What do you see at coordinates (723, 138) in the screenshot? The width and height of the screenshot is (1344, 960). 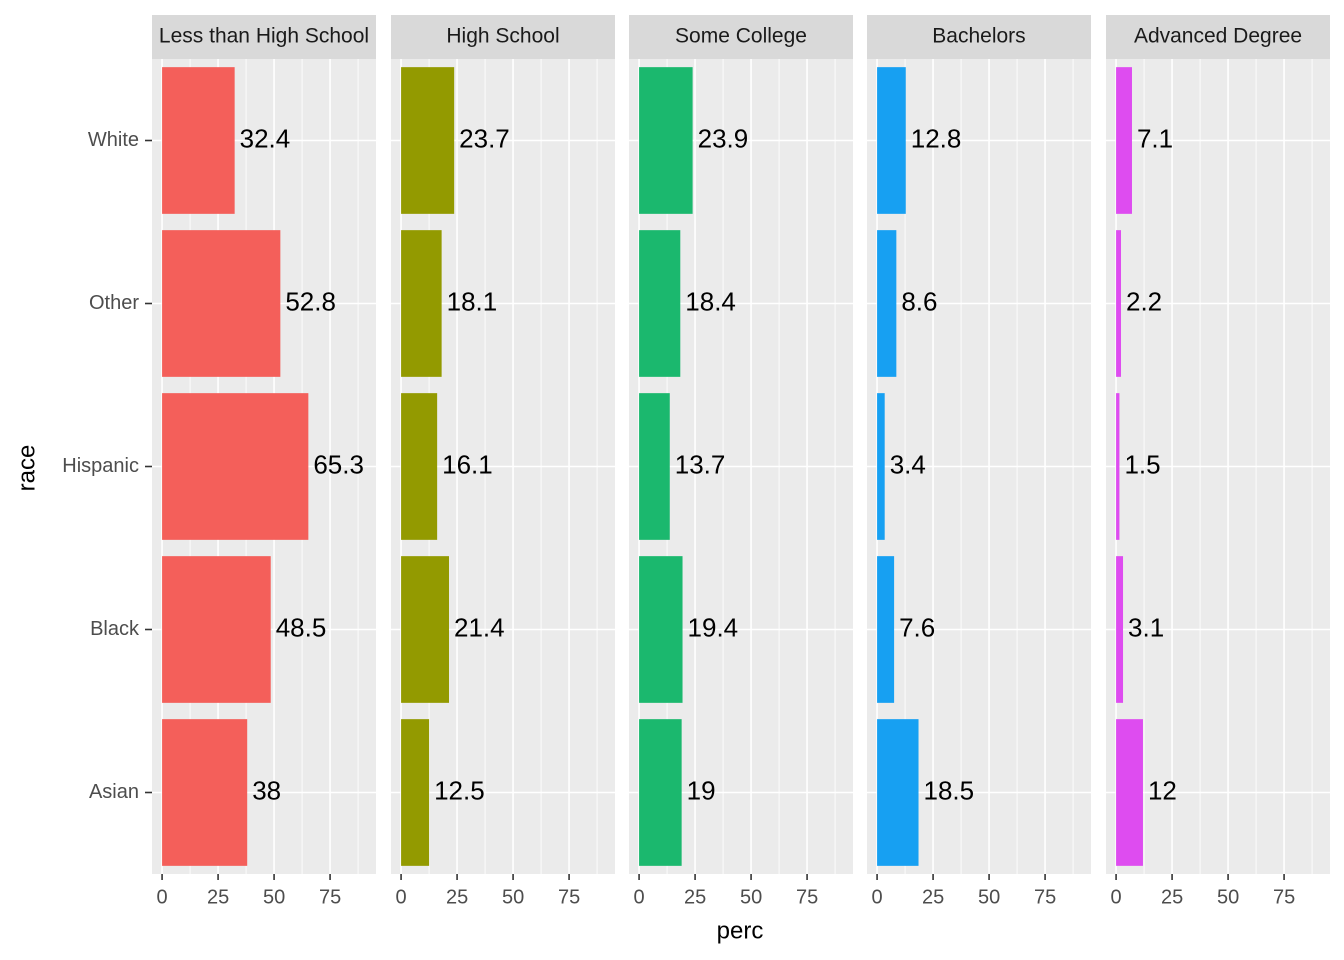 I see `value-label: 23.9` at bounding box center [723, 138].